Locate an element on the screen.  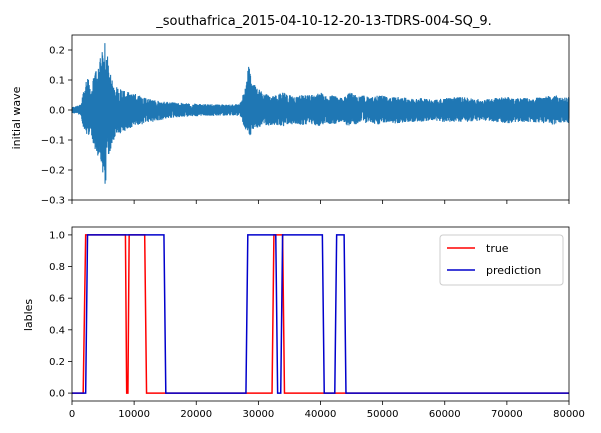
wave-y-tick-label: 0.0 is located at coordinates (57, 111).